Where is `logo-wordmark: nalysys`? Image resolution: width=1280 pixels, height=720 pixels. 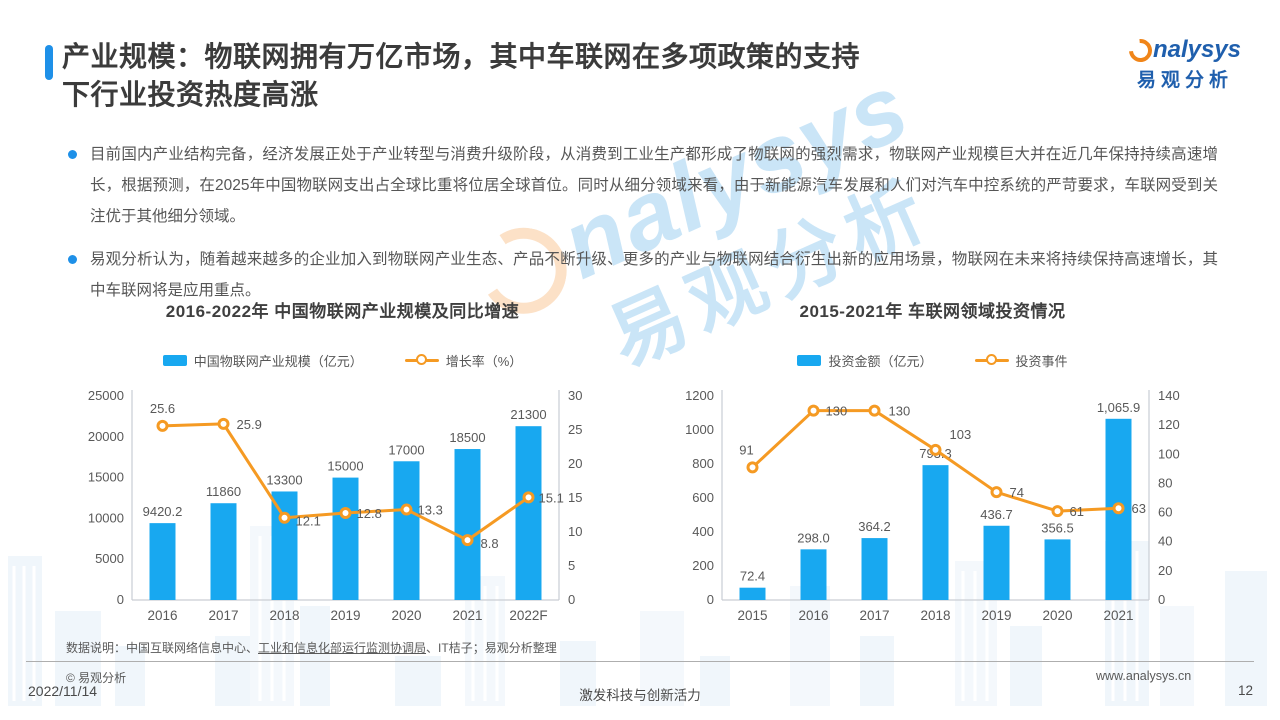
logo-wordmark: nalysys is located at coordinates (1197, 49).